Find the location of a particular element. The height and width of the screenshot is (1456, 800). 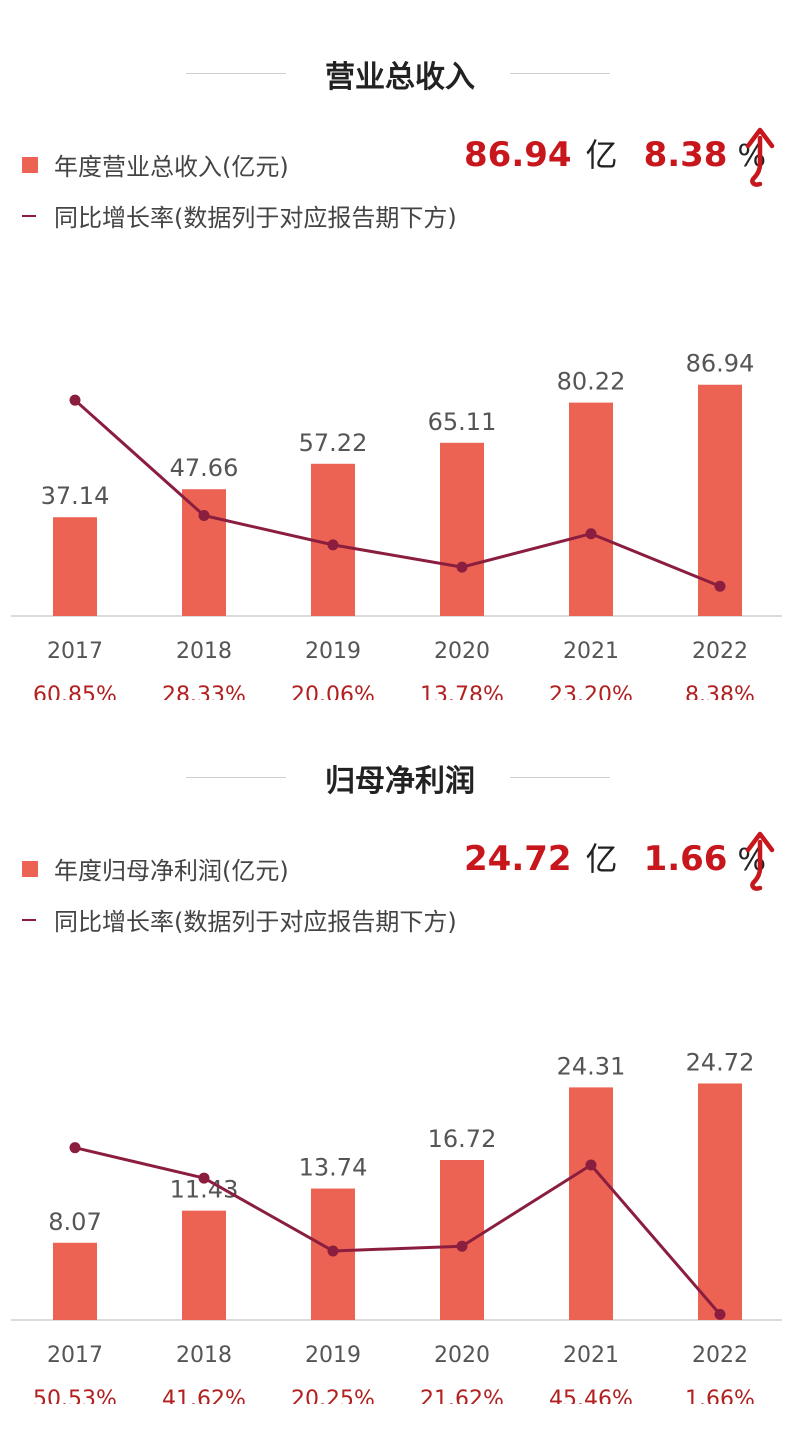

growth-rate-label: 41.62% is located at coordinates (204, 1395).